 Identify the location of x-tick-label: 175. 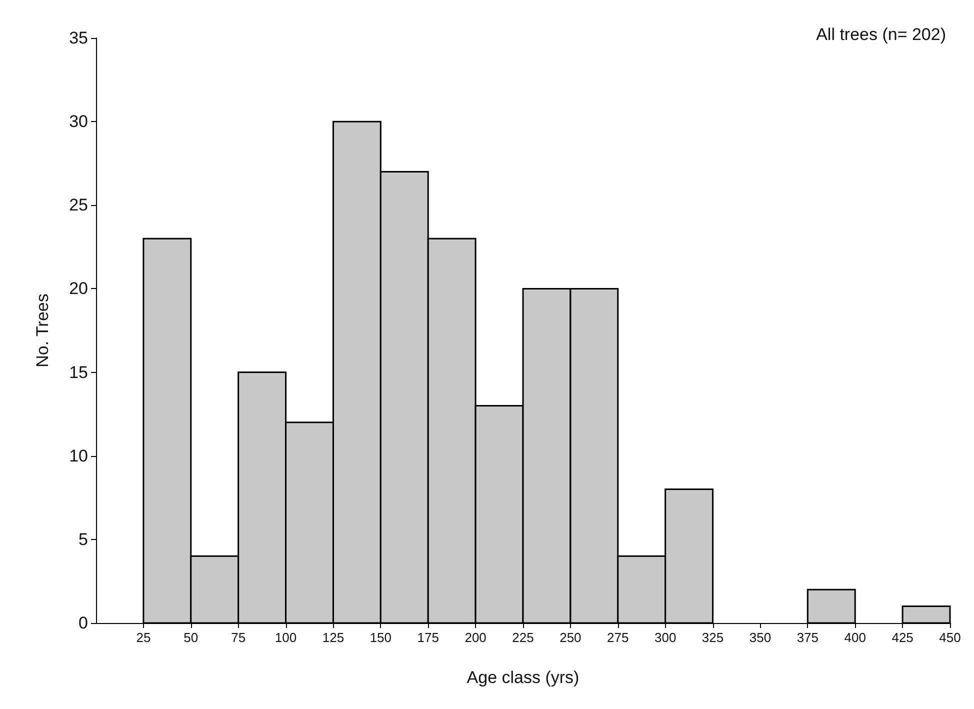
(428, 637).